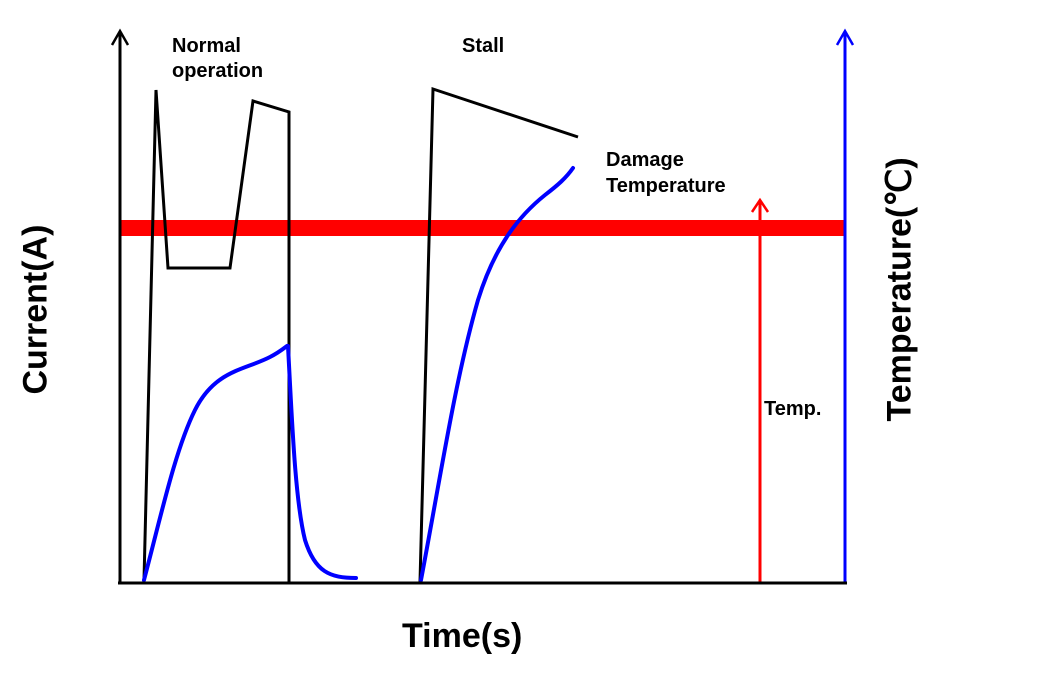  Describe the element at coordinates (483, 228) in the screenshot. I see `damage-temperature-band` at that location.